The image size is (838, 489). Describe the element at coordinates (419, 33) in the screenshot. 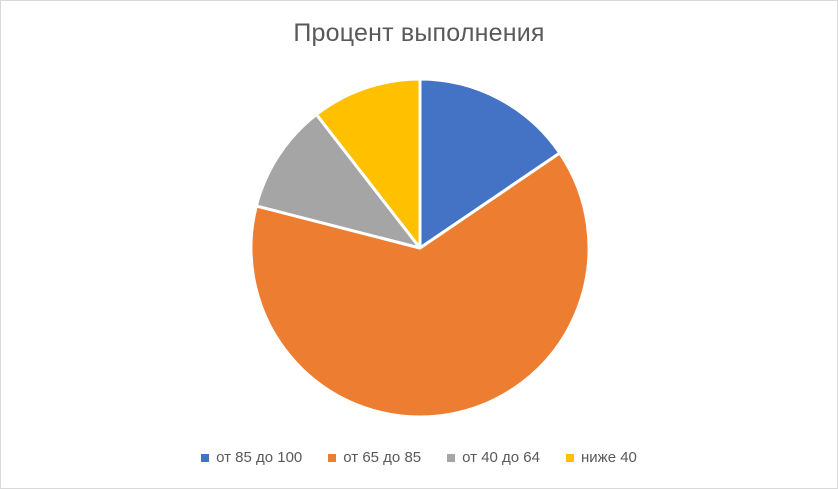

I see `chart-title: Процент выполнения` at that location.